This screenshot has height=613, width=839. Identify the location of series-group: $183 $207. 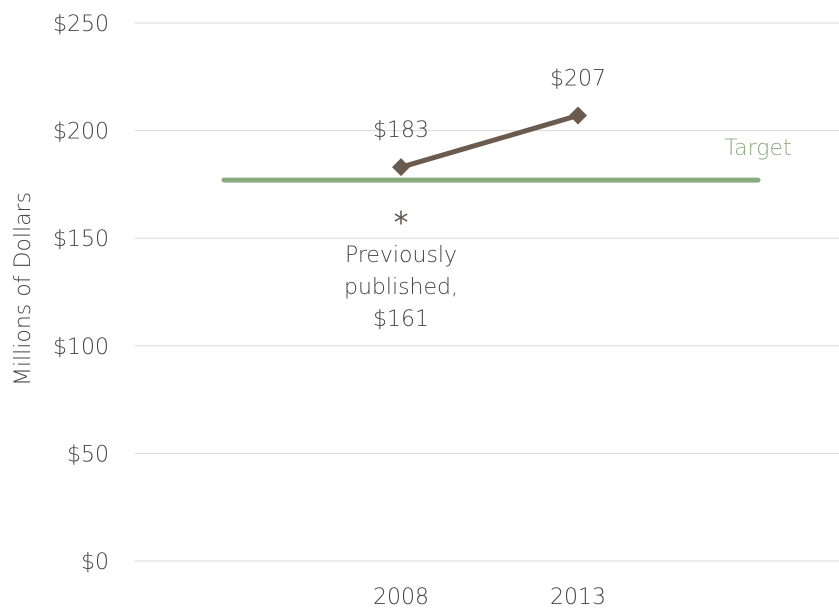
(489, 122).